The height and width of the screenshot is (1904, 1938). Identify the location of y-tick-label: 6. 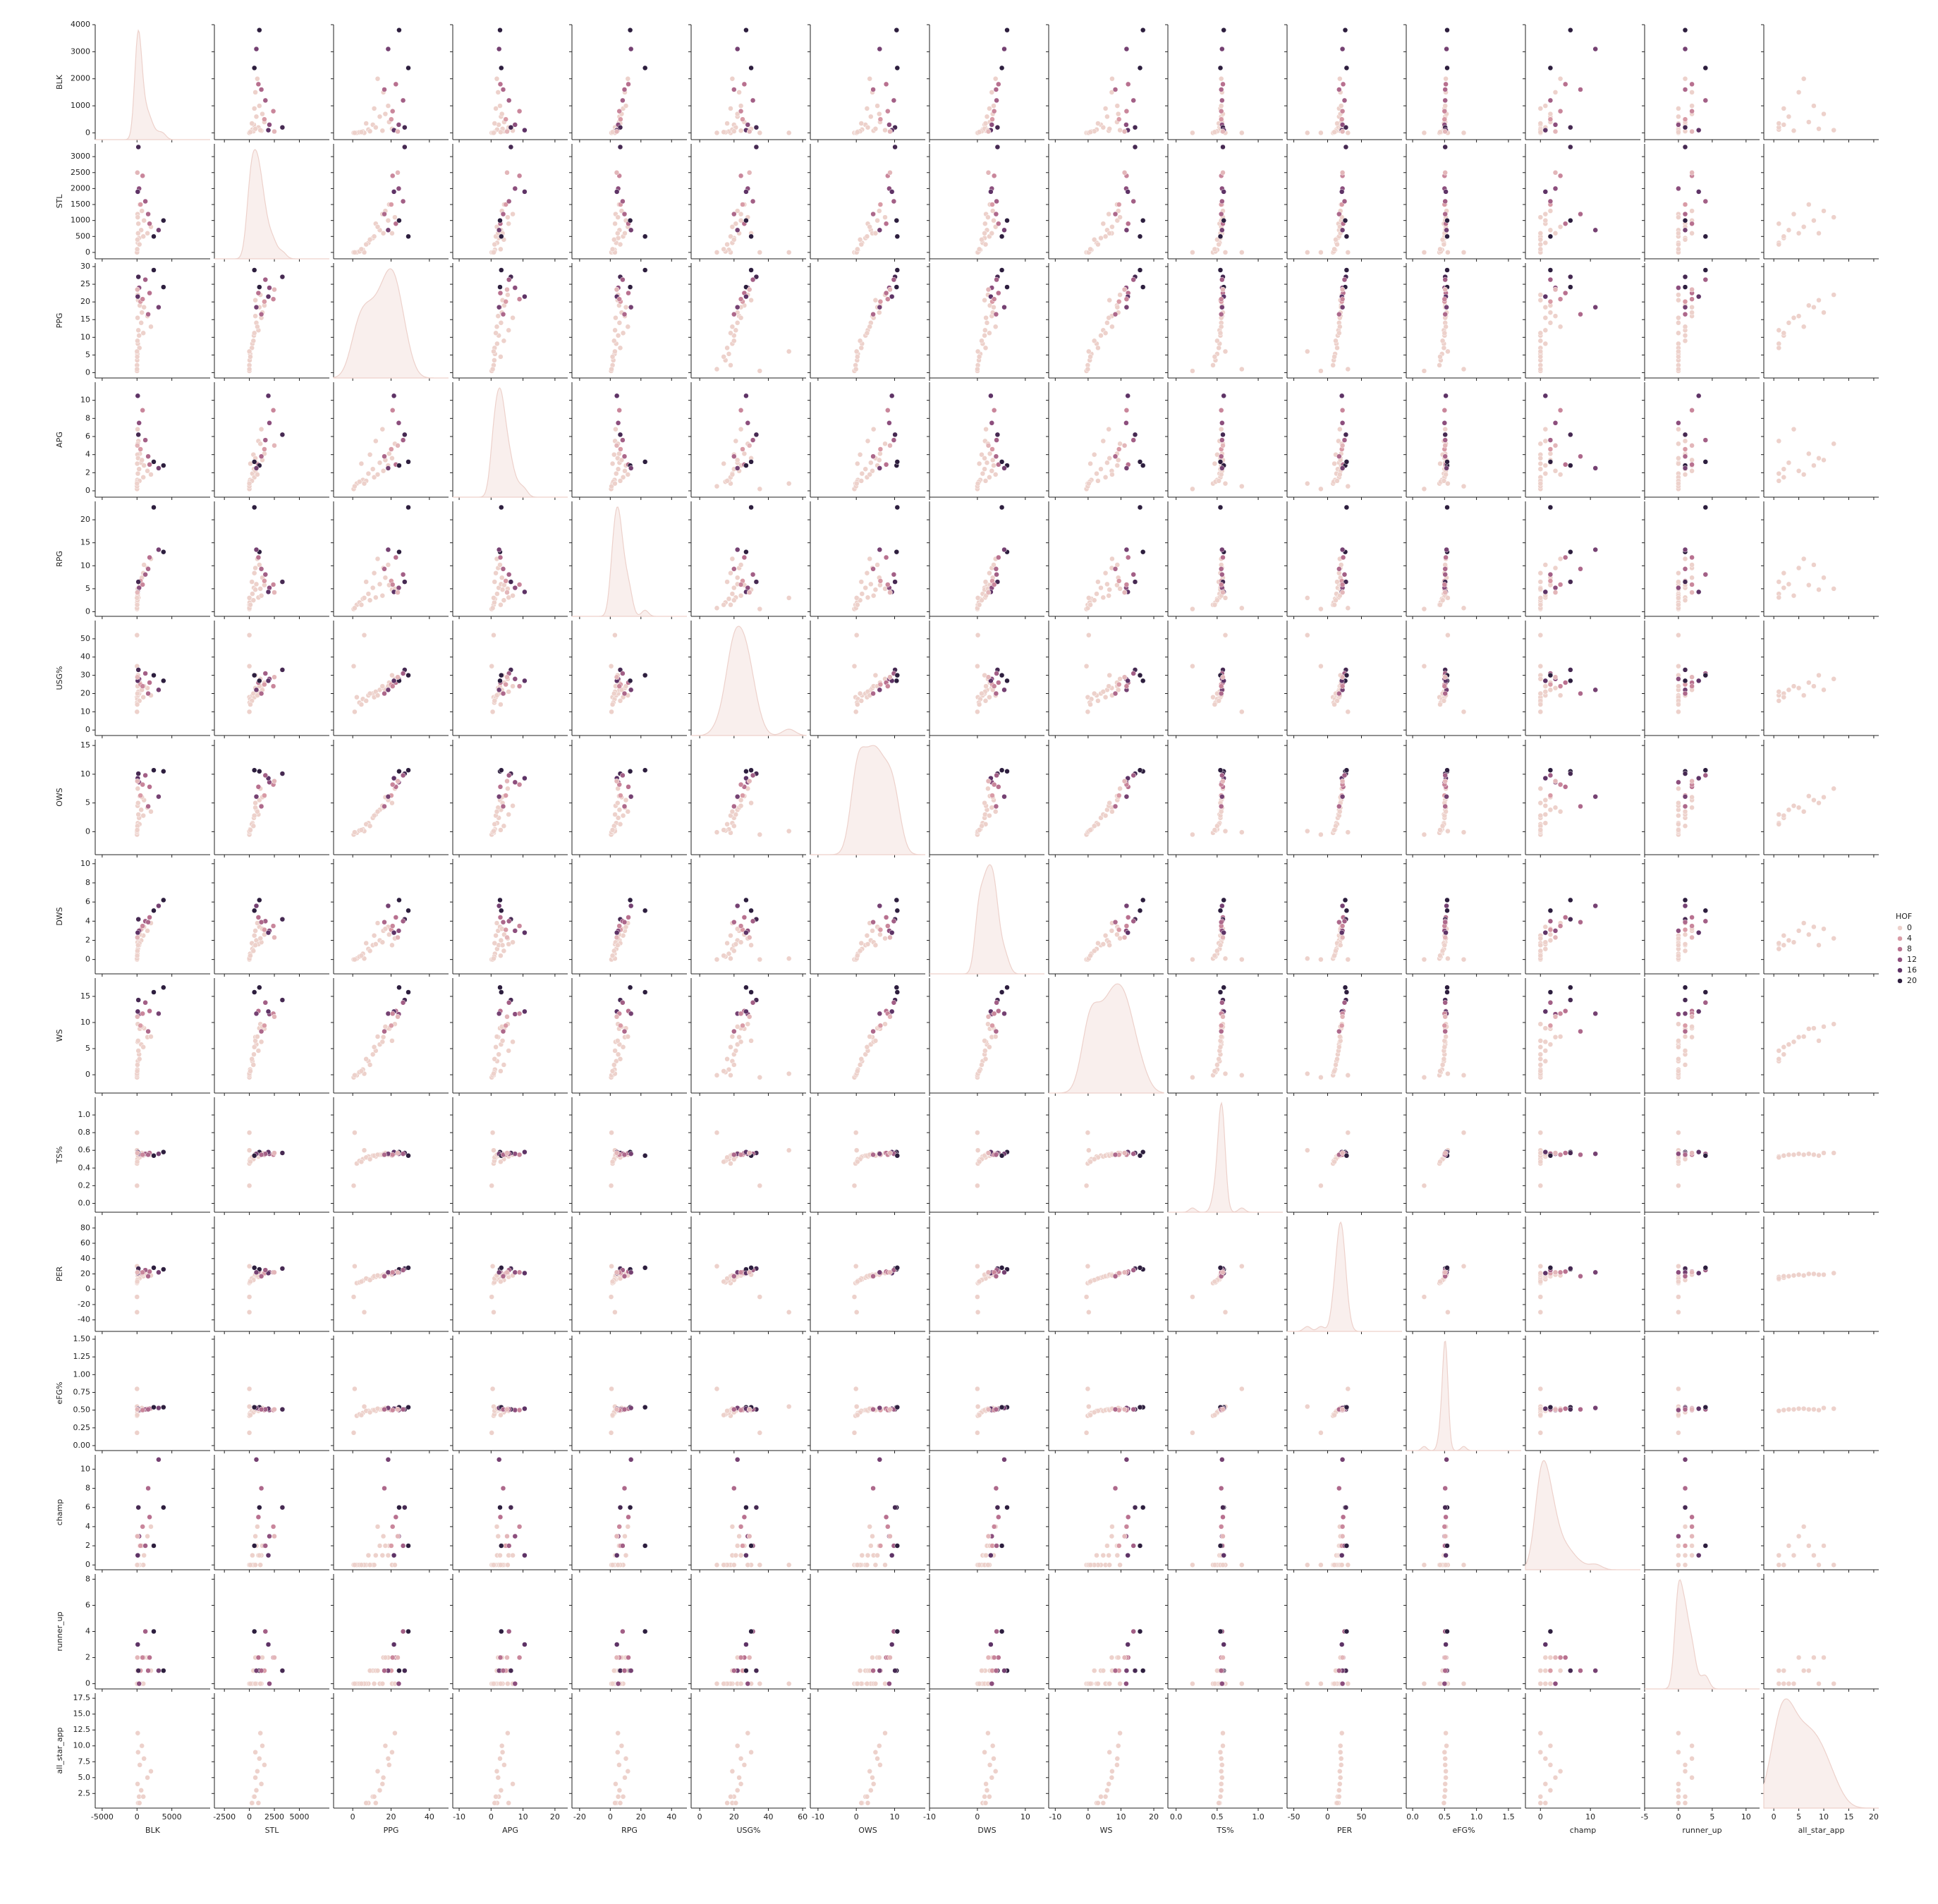
(87, 436).